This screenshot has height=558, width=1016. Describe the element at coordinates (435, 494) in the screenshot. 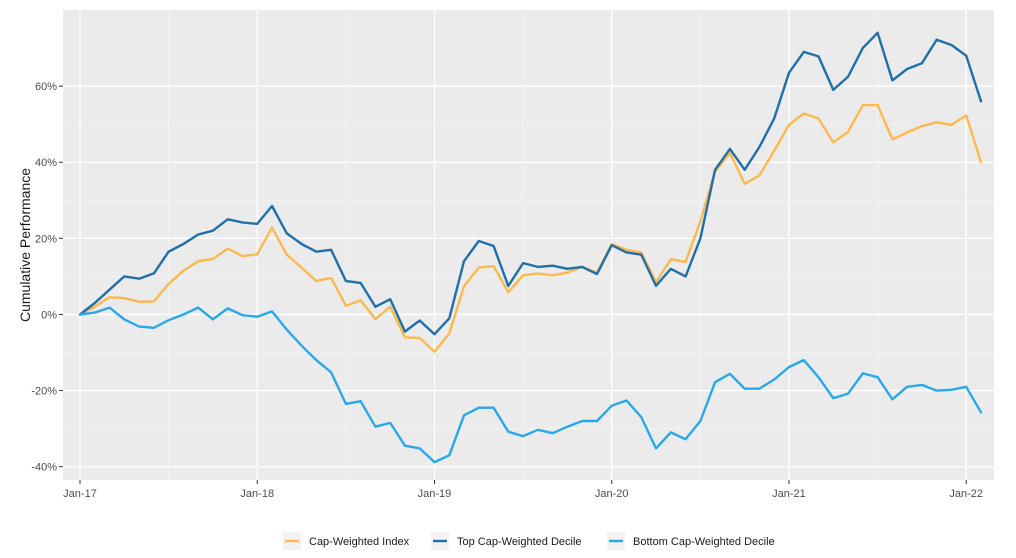

I see `x-tick-label: Jan-19` at that location.